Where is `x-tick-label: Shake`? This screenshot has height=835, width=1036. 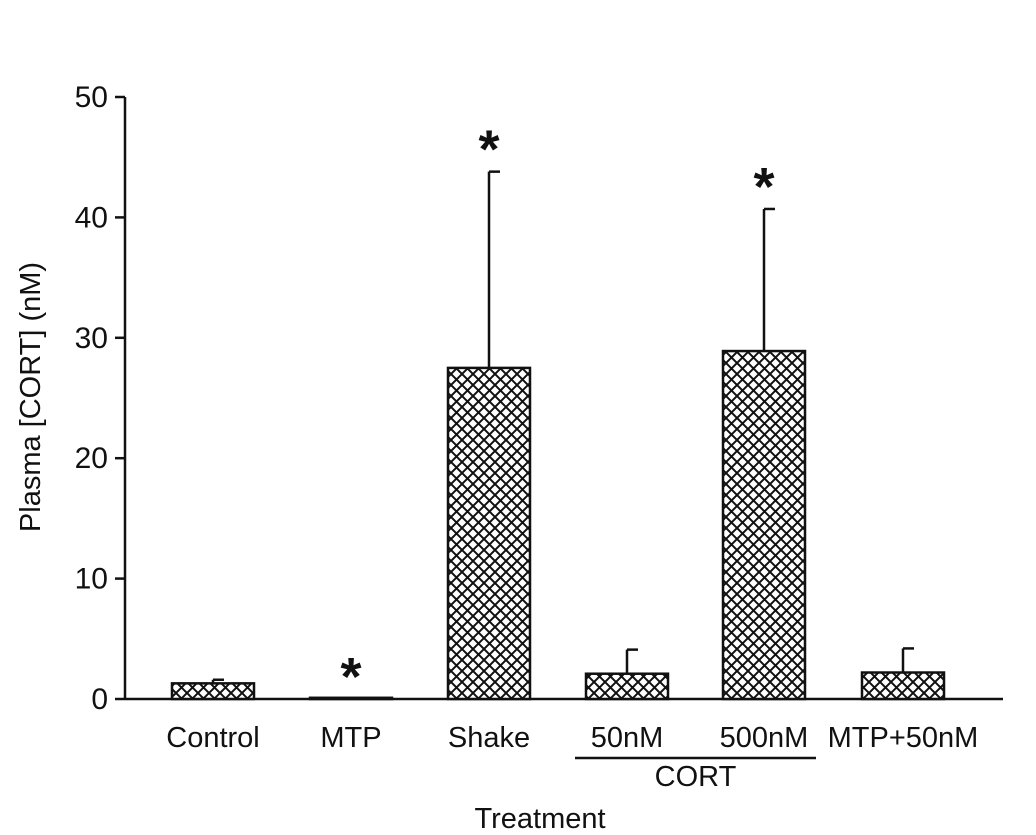 x-tick-label: Shake is located at coordinates (489, 738).